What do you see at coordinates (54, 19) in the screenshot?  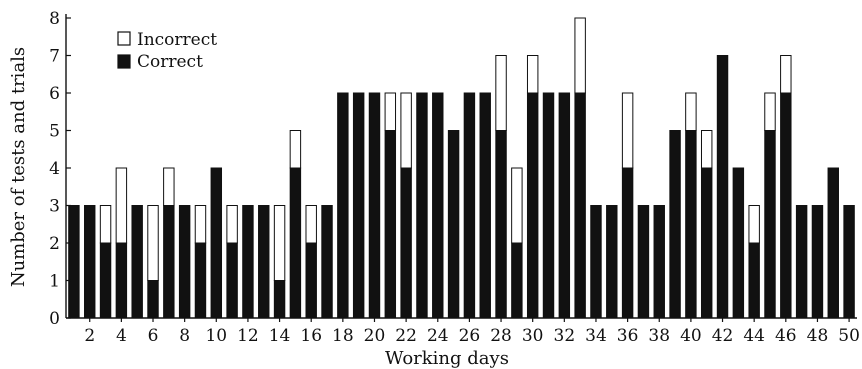 I see `y-tick-label: 8` at bounding box center [54, 19].